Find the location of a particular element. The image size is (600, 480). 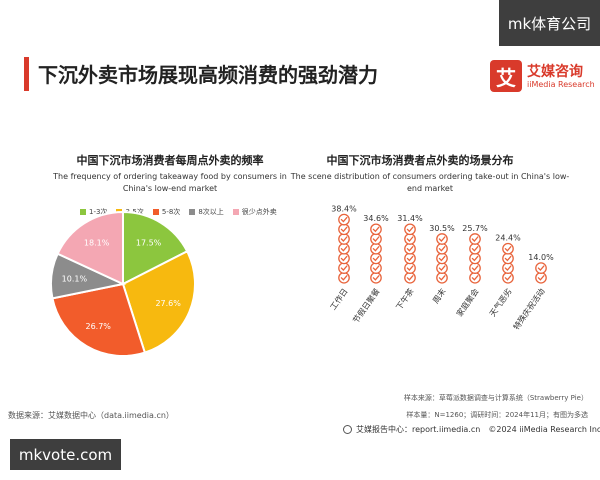

page-title: 下沉外卖市场展现高频消费的强劲潜力 is located at coordinates (208, 75).